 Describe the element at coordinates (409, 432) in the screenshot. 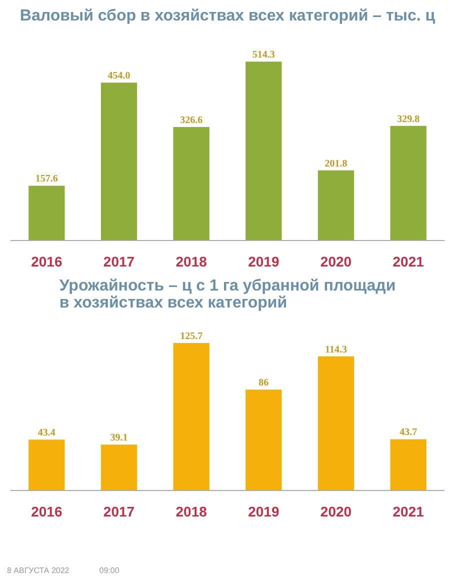

I see `data-label: 43.7` at that location.